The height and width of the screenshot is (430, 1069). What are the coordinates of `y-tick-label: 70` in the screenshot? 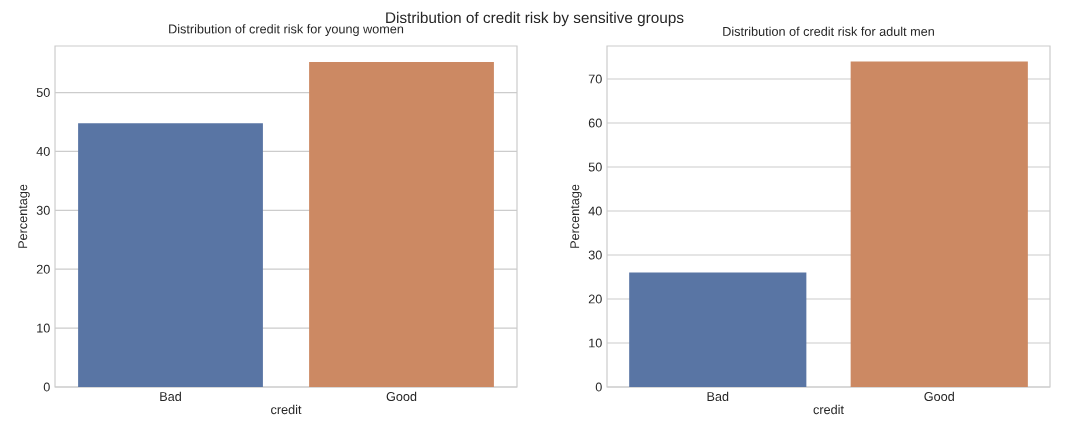 It's located at (595, 79).